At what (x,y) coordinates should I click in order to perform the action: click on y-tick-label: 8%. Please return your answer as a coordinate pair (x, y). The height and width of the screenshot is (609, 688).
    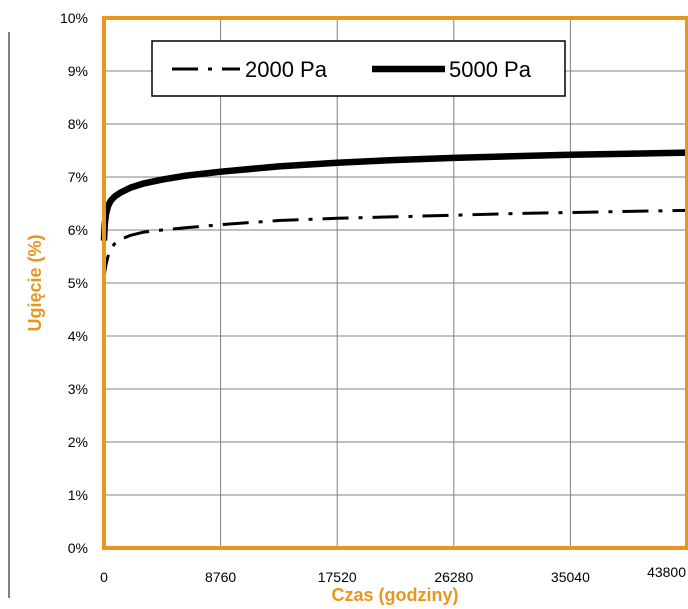
    Looking at the image, I should click on (78, 124).